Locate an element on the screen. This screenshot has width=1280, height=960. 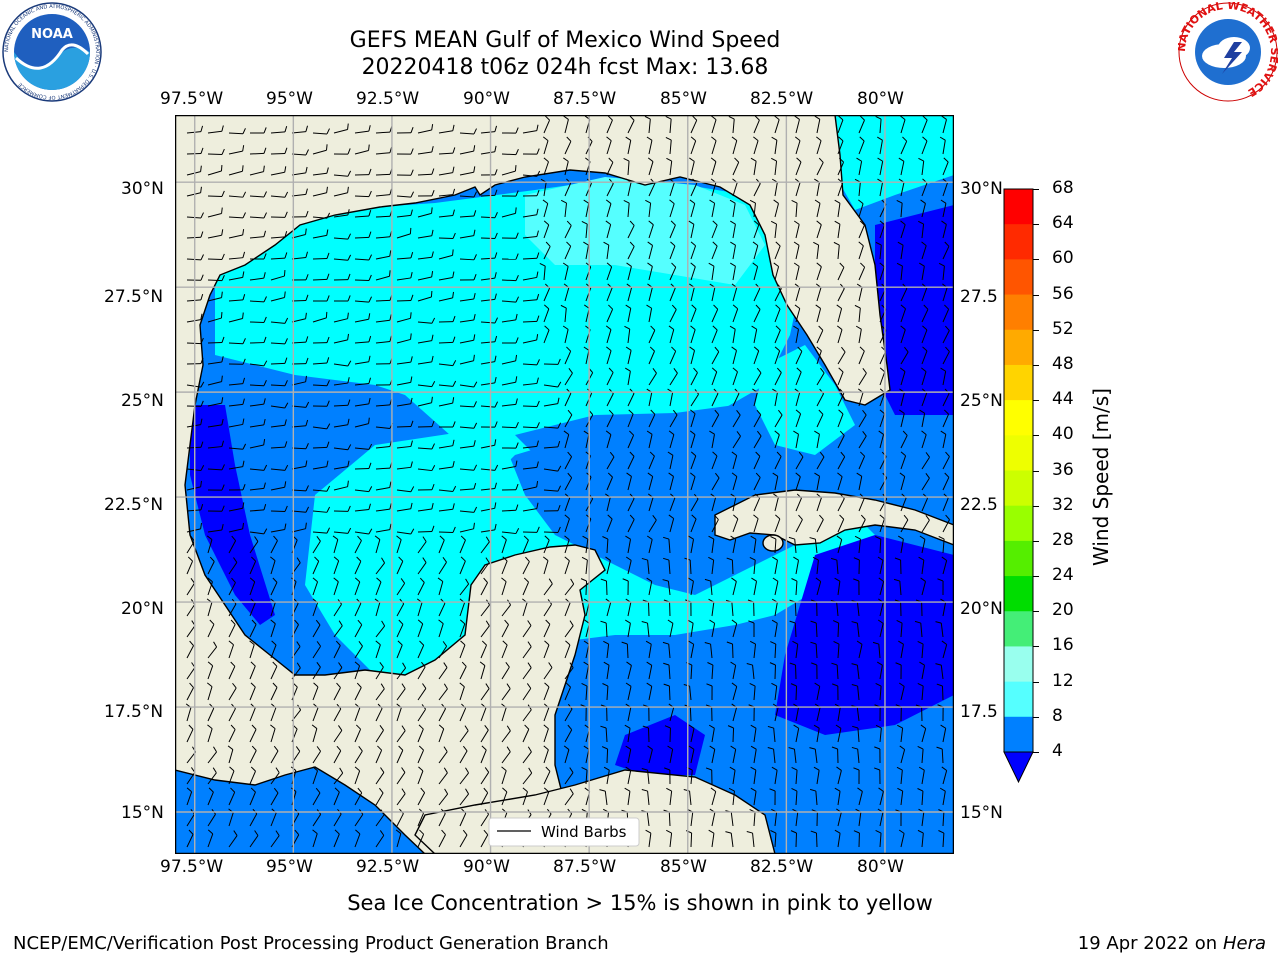
lat-label-left-5: 17.5°N is located at coordinates (134, 712).